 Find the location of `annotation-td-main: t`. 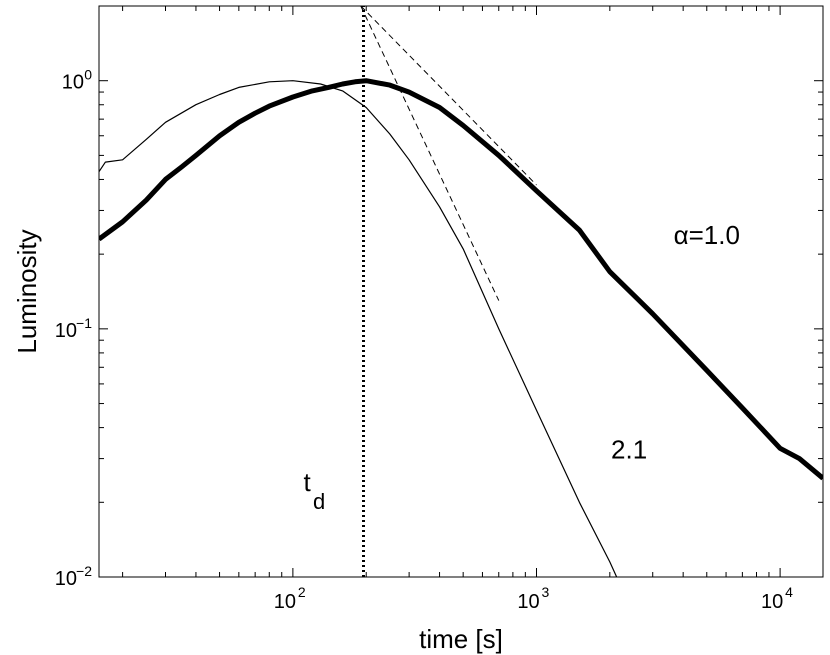

annotation-td-main: t is located at coordinates (308, 482).